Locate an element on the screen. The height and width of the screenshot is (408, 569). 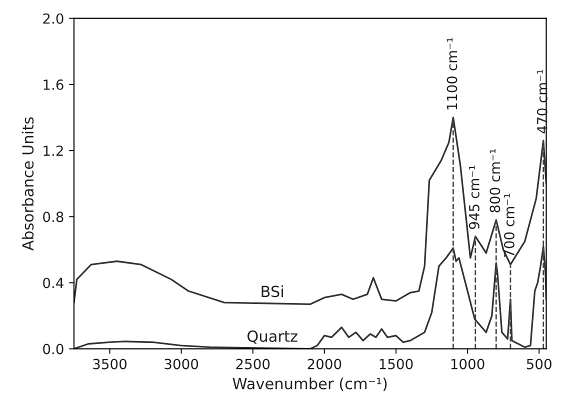
x-axis-title: Wavenumber (cm⁻¹) is located at coordinates (309, 385).